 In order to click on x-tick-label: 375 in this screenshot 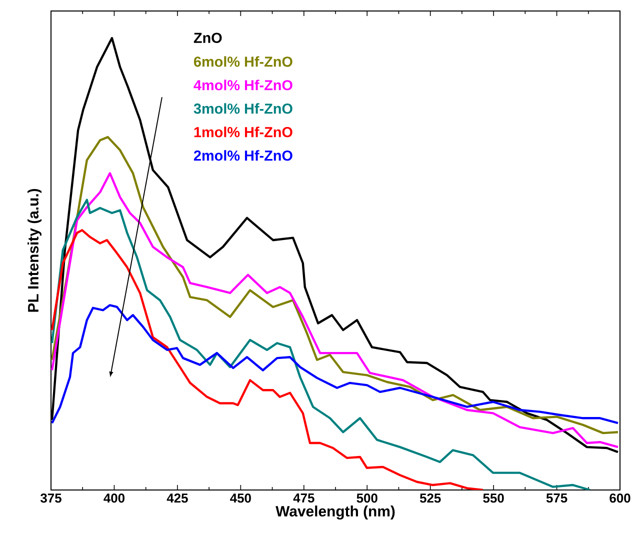, I will do `click(51, 498)`.